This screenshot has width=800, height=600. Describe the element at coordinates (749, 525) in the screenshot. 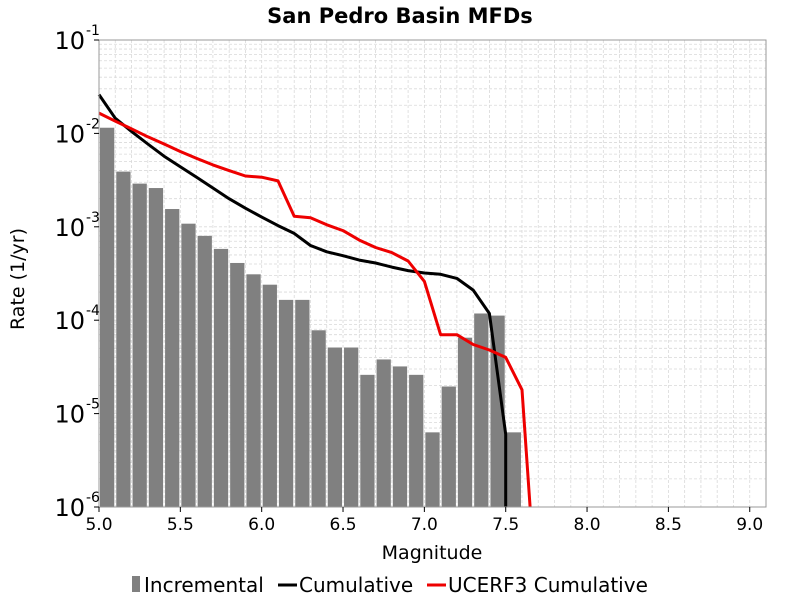

I see `x-tick-label: 9.0` at that location.